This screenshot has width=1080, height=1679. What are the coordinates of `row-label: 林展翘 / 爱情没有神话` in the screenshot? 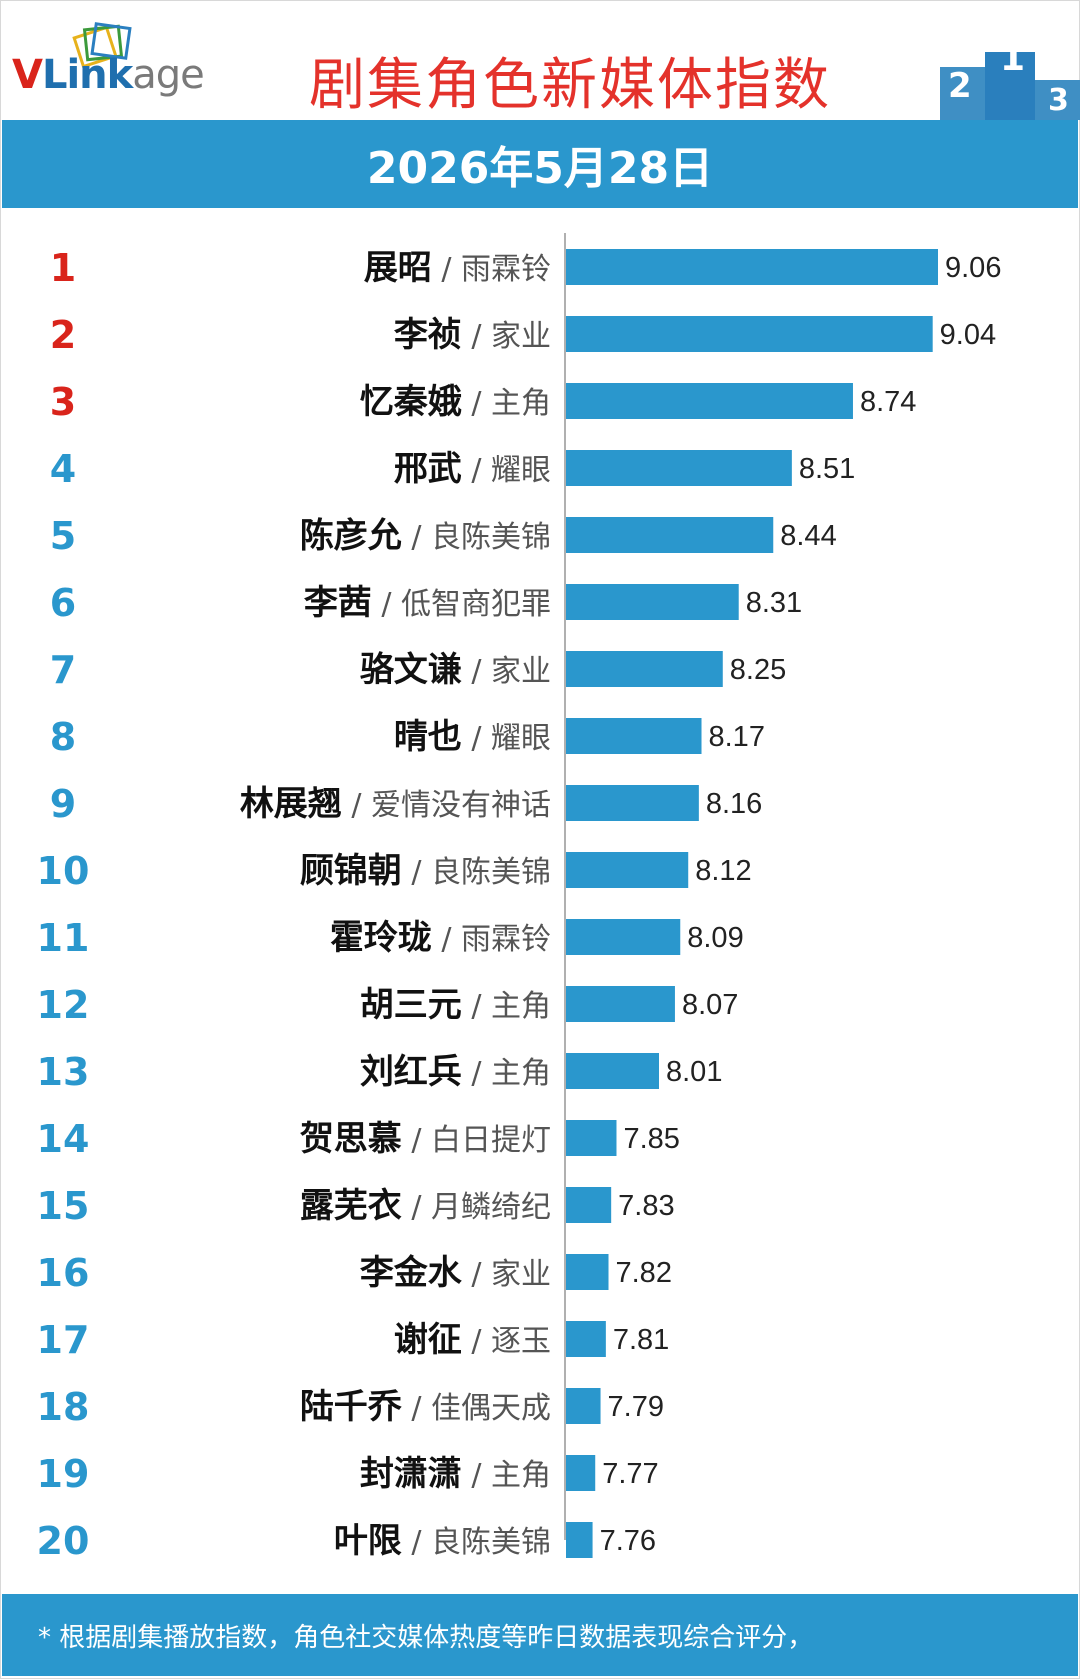 It's located at (395, 804).